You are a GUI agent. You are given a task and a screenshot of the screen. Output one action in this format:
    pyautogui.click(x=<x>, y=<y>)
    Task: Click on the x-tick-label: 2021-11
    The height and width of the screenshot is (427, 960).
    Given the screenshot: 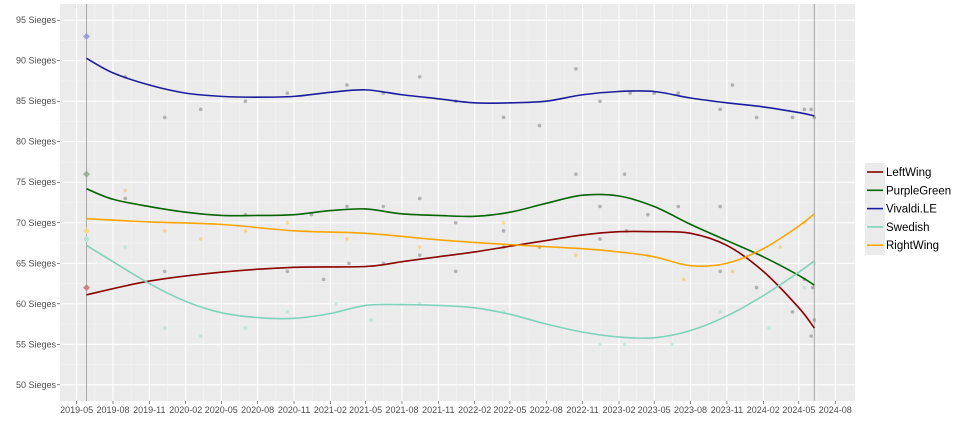 What is the action you would take?
    pyautogui.click(x=438, y=410)
    